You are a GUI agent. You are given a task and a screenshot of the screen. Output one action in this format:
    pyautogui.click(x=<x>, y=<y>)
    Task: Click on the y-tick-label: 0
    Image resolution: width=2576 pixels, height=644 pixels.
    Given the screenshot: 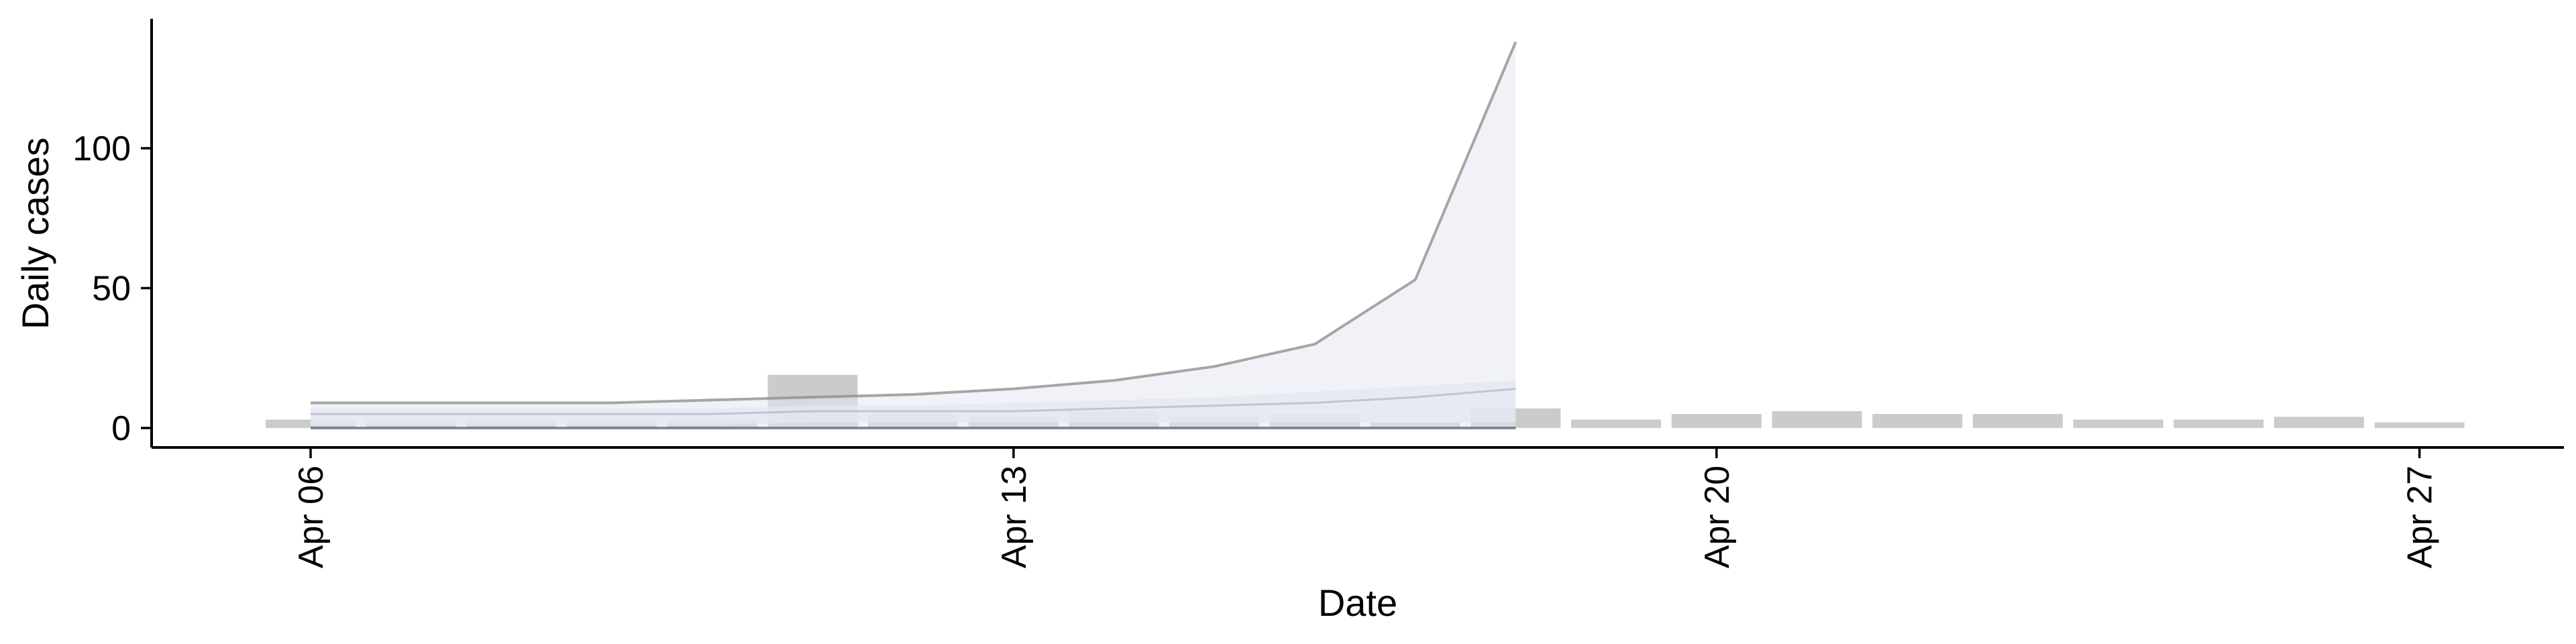 What is the action you would take?
    pyautogui.click(x=121, y=428)
    